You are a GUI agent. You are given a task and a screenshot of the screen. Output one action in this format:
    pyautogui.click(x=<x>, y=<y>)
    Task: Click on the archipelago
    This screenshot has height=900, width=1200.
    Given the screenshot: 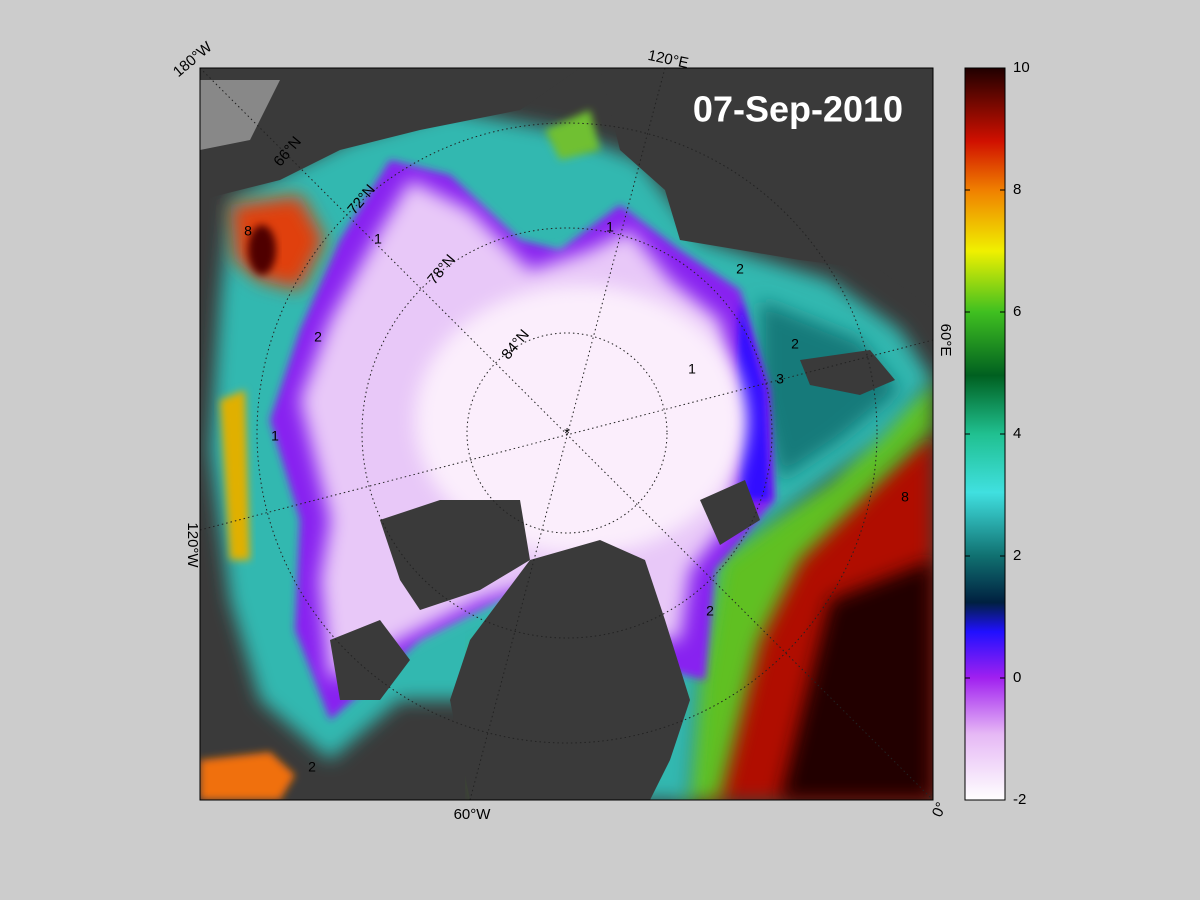 What is the action you would take?
    pyautogui.click(x=455, y=555)
    